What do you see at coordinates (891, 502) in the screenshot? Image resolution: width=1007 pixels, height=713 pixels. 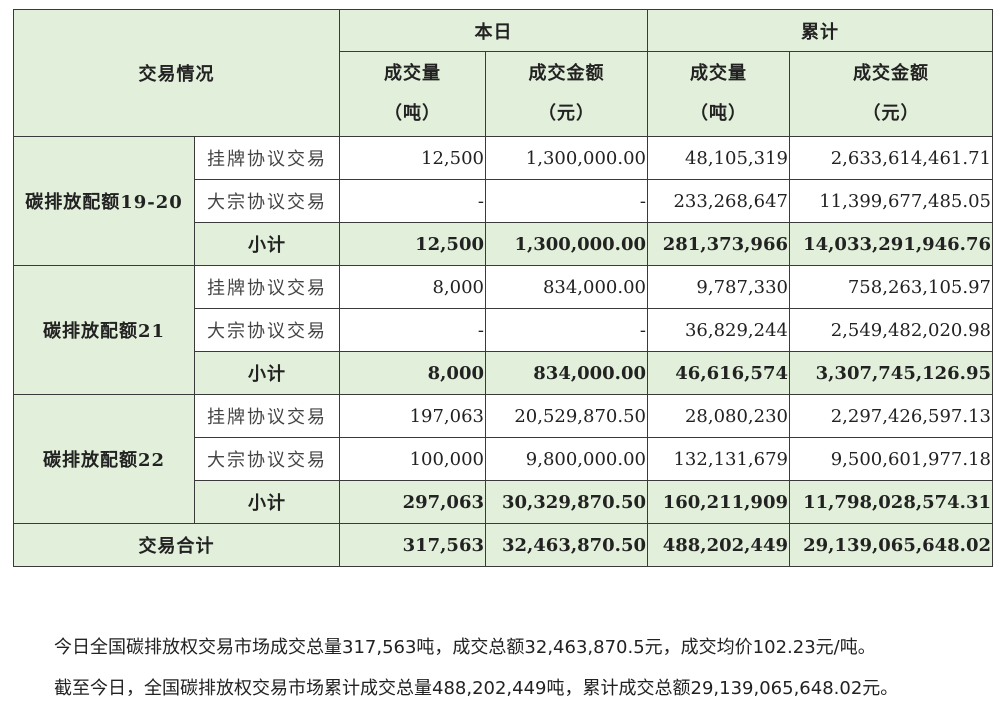 I see `cum-amount: 11,798,028,574.31` at bounding box center [891, 502].